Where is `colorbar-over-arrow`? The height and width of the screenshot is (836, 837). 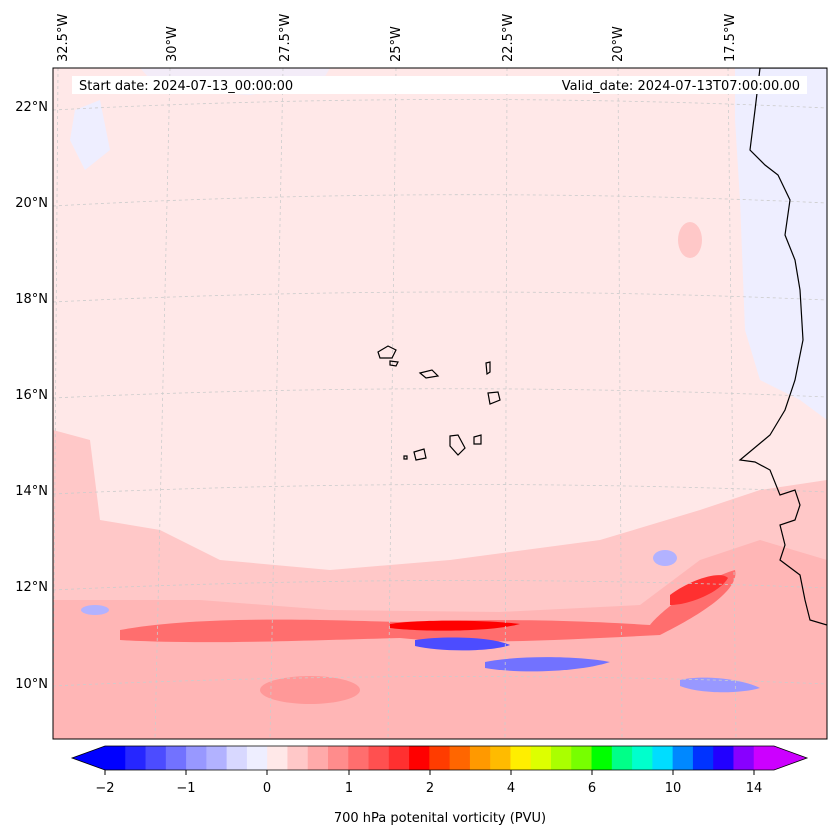 colorbar-over-arrow is located at coordinates (790, 758).